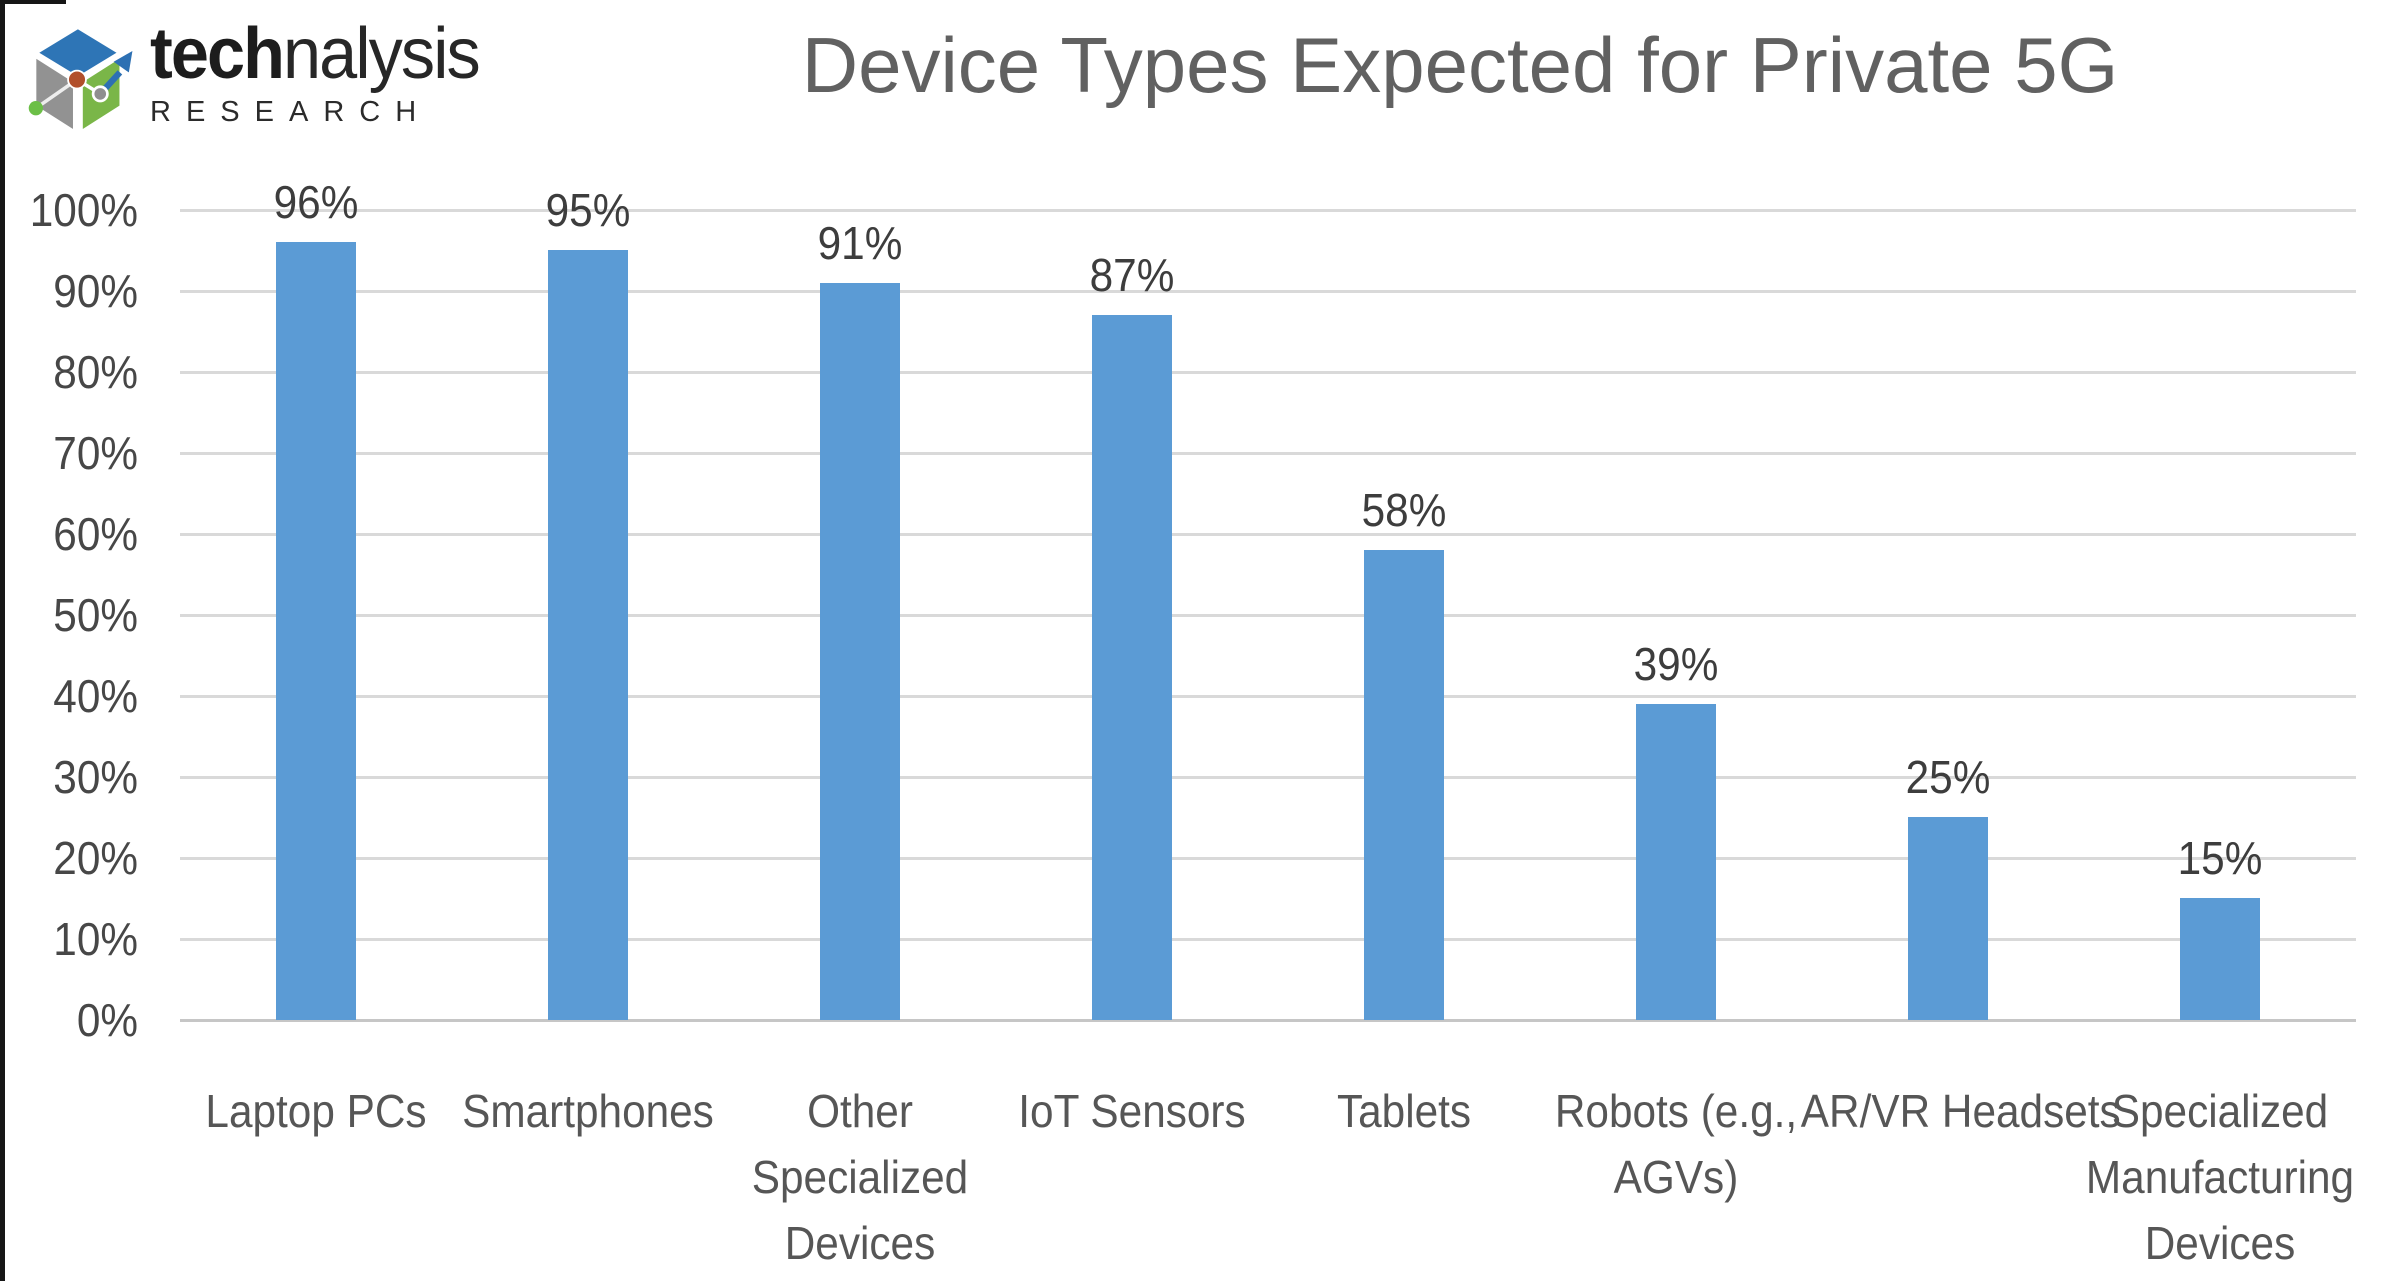 The width and height of the screenshot is (2392, 1281). What do you see at coordinates (860, 1111) in the screenshot?
I see `category-label-line: Other` at bounding box center [860, 1111].